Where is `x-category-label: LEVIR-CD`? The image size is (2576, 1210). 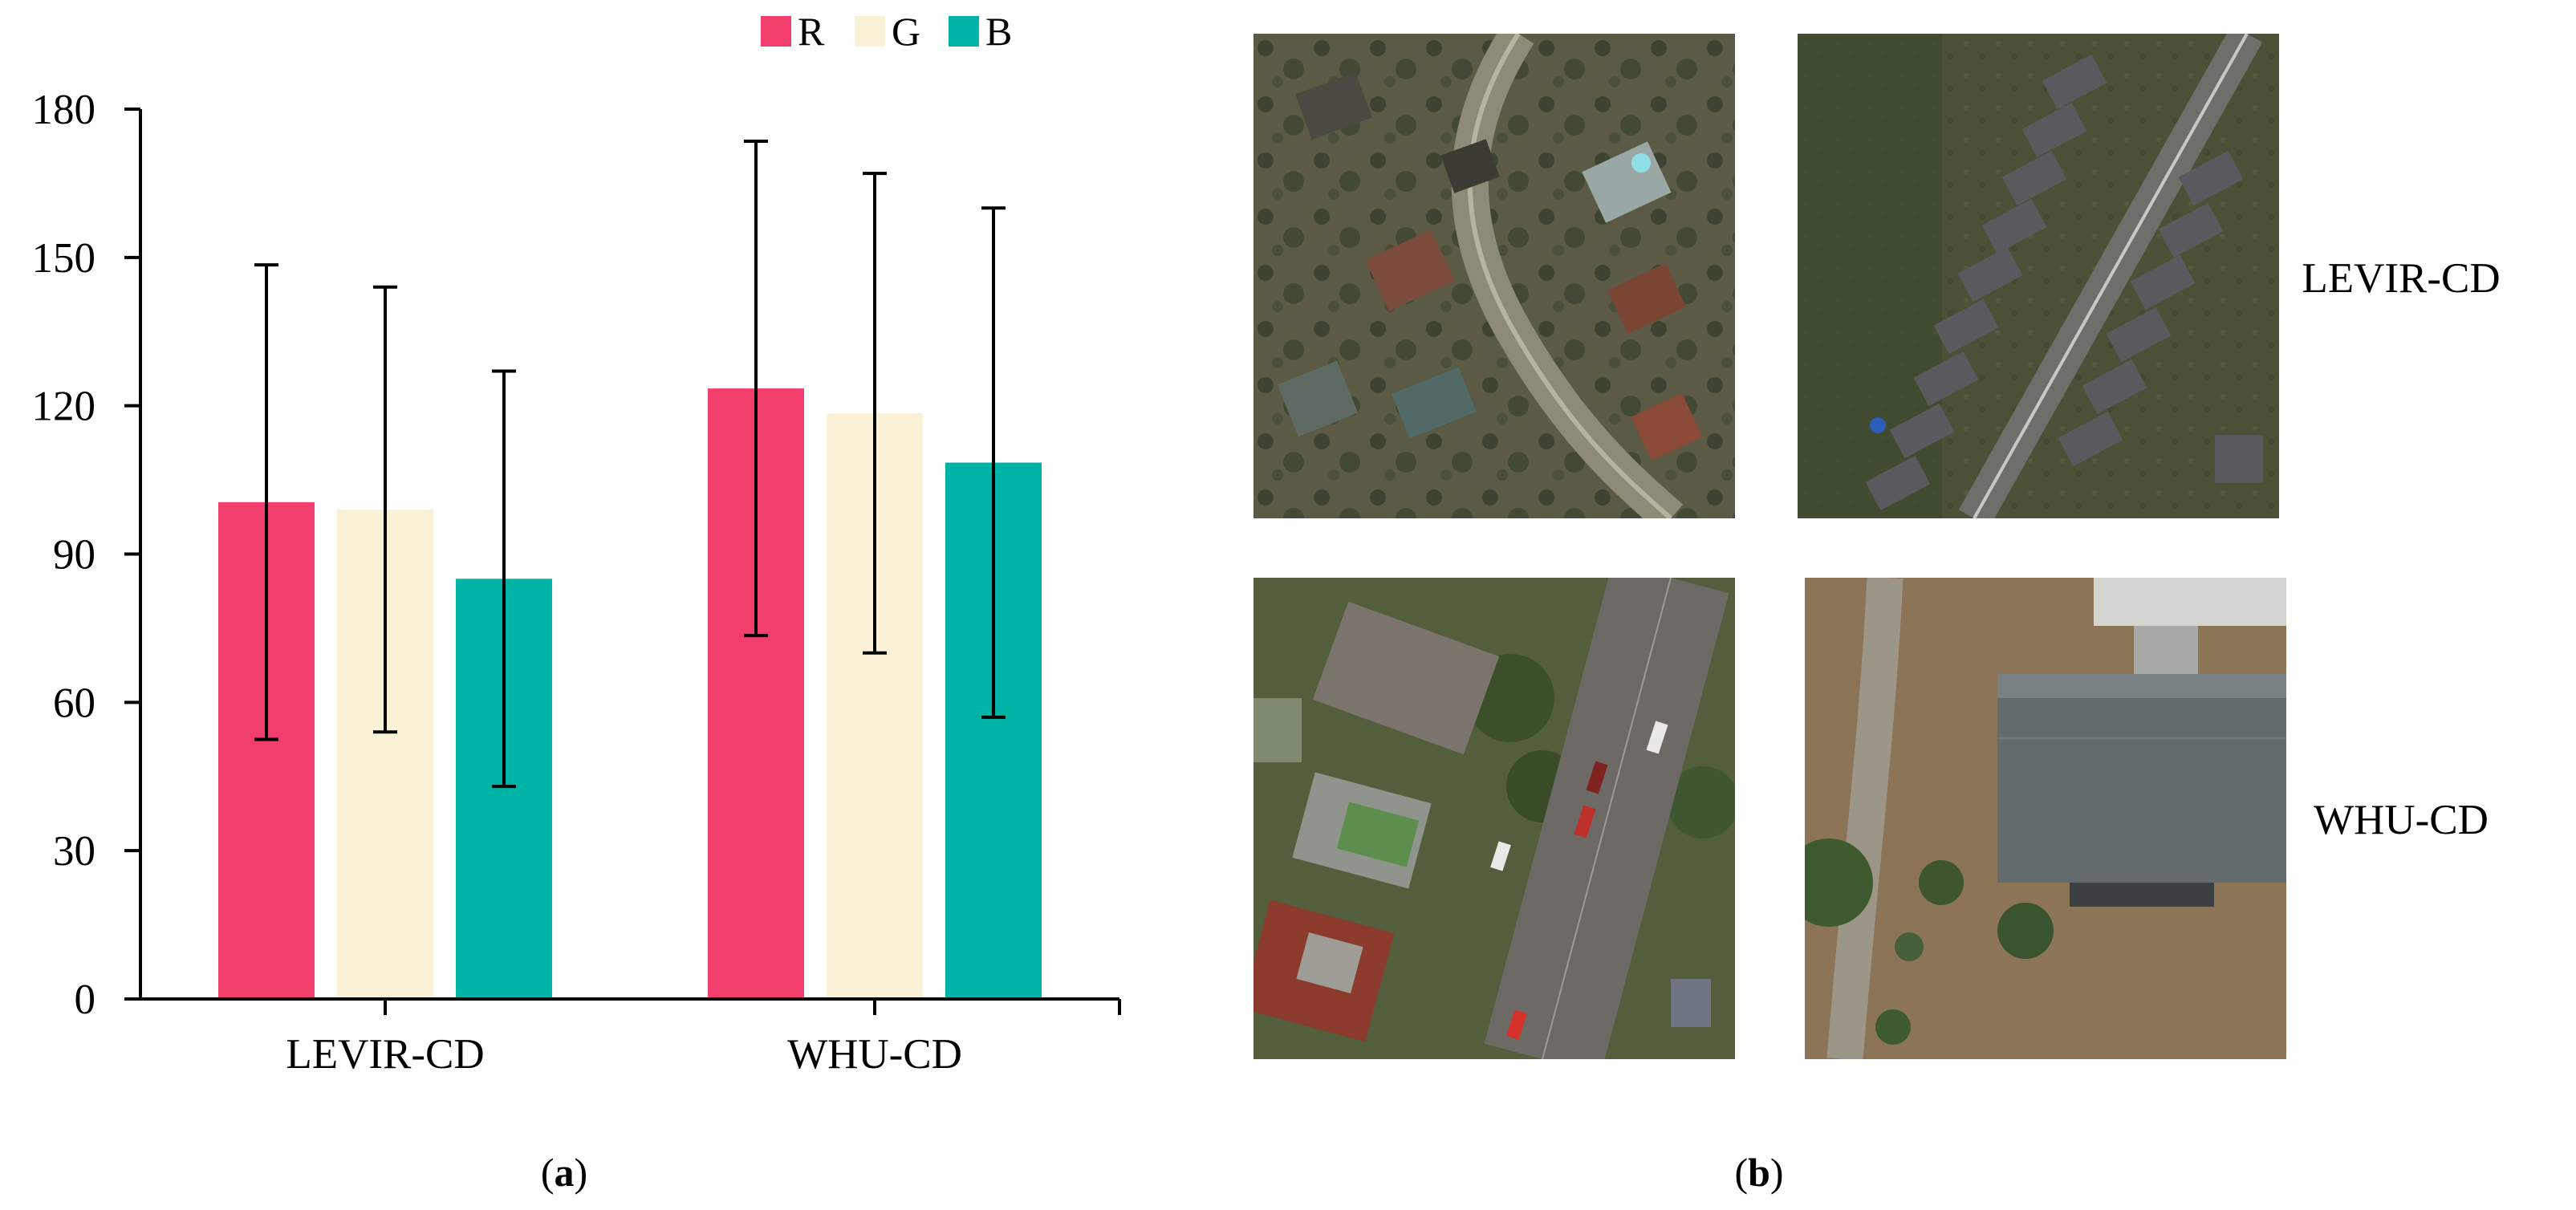
x-category-label: LEVIR-CD is located at coordinates (385, 1054).